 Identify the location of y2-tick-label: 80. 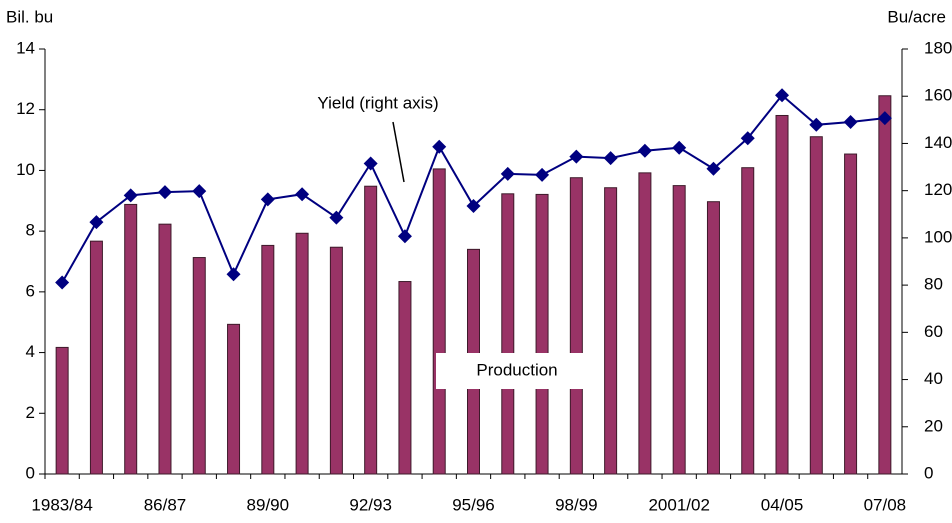
(933, 284).